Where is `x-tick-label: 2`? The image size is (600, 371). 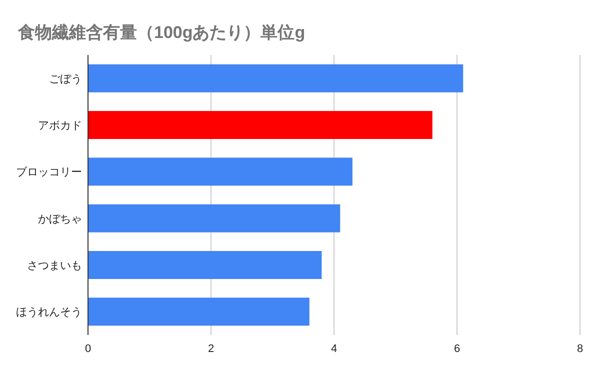
x-tick-label: 2 is located at coordinates (211, 349).